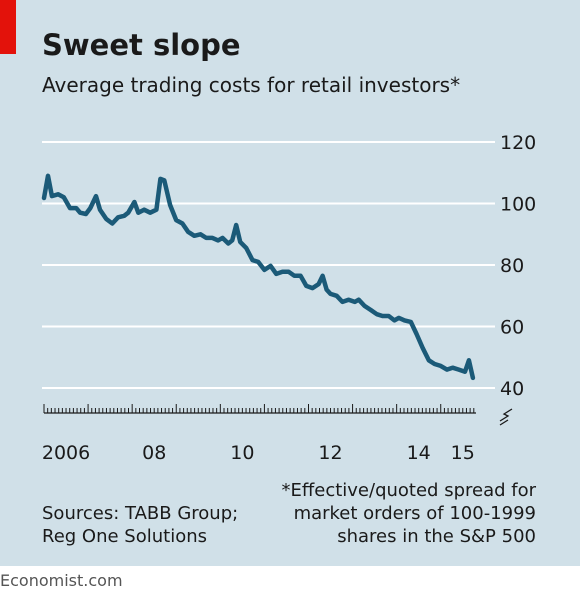  I want to click on x-tick-label: 12, so click(330, 453).